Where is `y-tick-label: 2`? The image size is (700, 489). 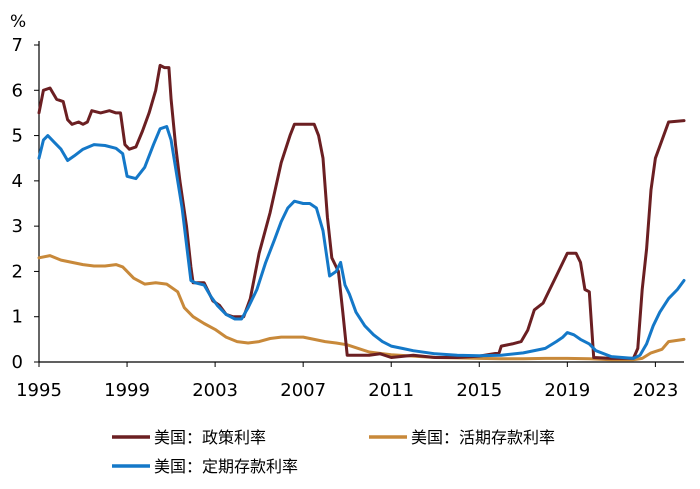
y-tick-label: 2 is located at coordinates (17, 271).